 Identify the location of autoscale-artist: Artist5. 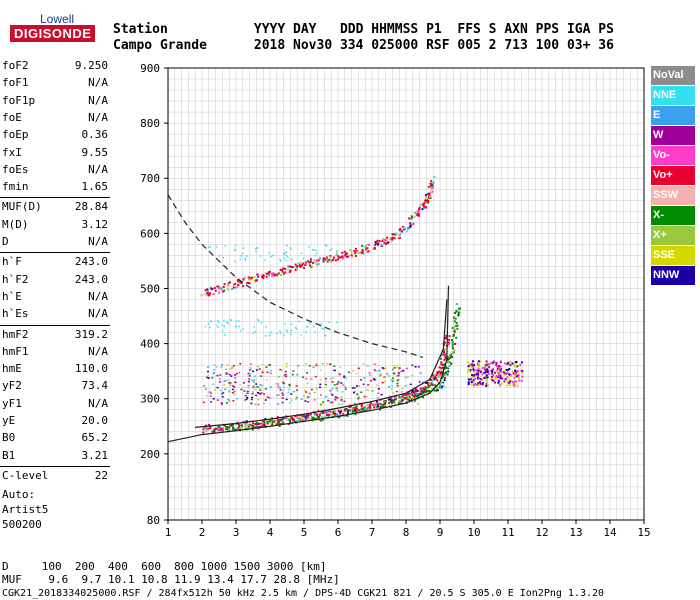
(25, 509).